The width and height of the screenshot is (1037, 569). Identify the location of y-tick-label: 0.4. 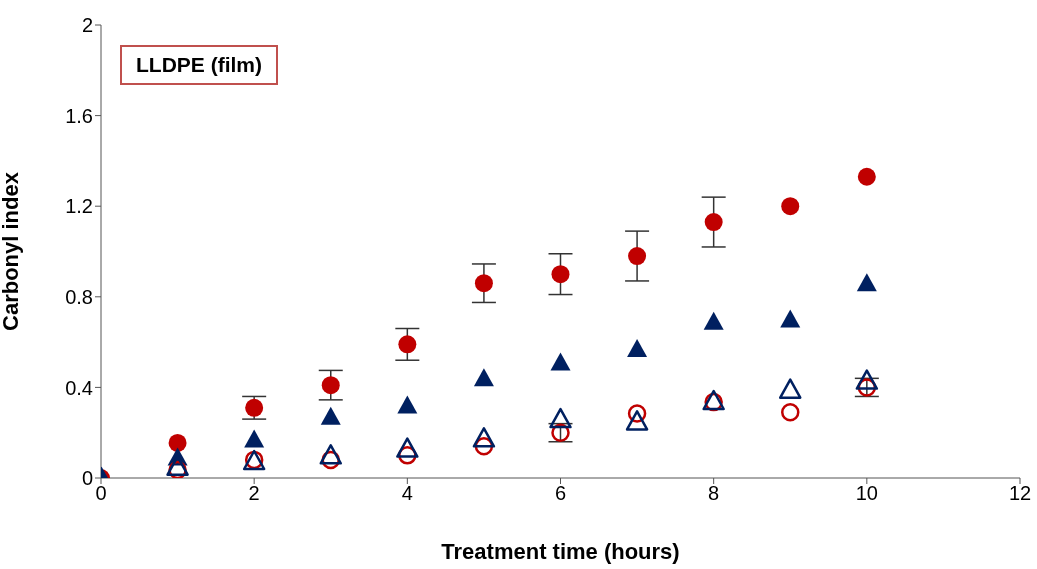
(79, 387).